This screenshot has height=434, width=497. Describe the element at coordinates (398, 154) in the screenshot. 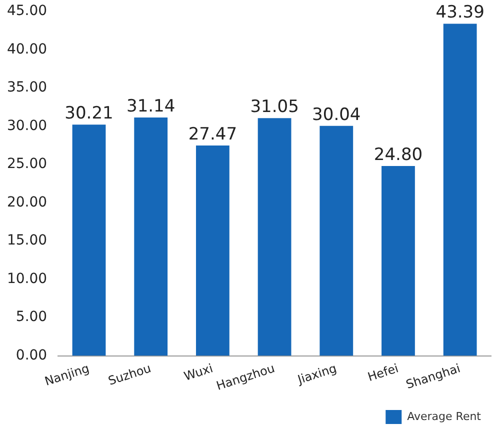

I see `text: 24.80` at that location.